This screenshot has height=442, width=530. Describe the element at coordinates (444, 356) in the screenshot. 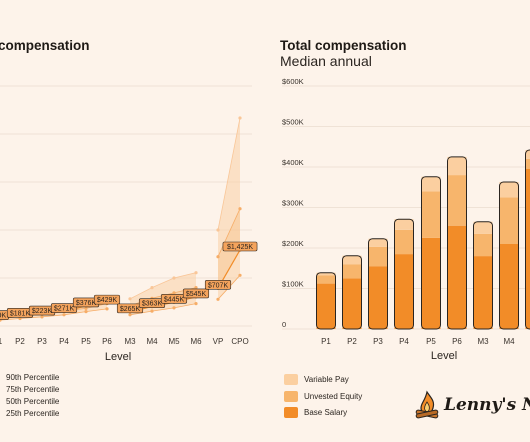

I see `right-x-axis-label: Level` at that location.